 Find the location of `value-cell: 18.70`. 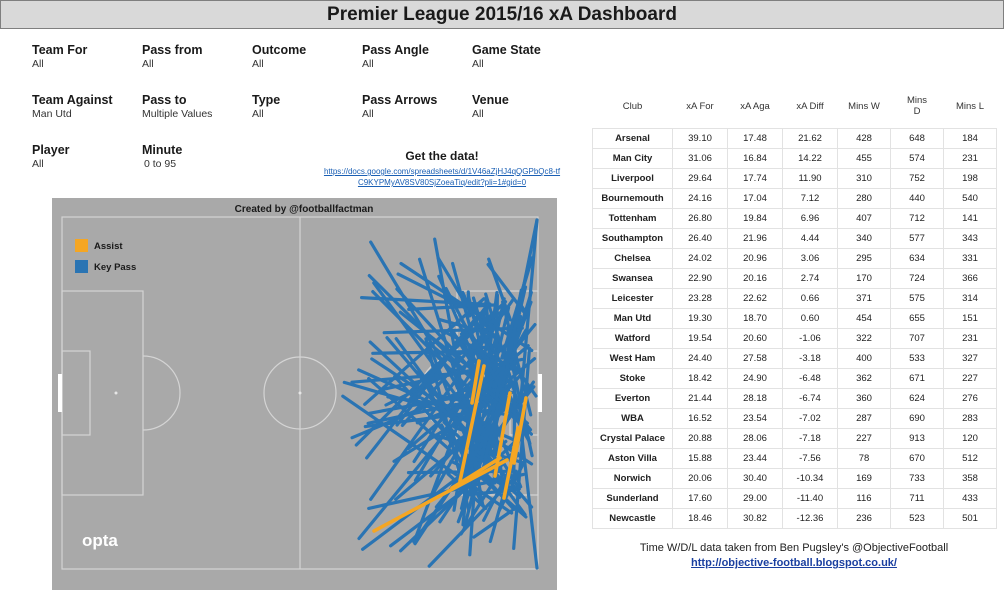

value-cell: 18.70 is located at coordinates (755, 318).